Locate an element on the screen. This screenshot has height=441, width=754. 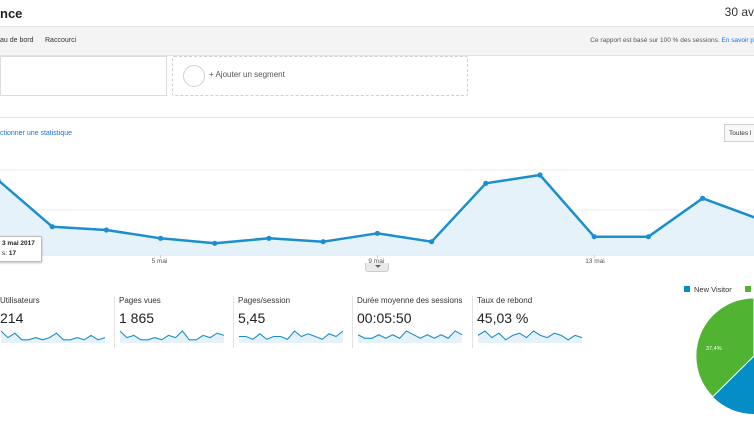
tooltip-value-row: s: 17 is located at coordinates (9, 253).